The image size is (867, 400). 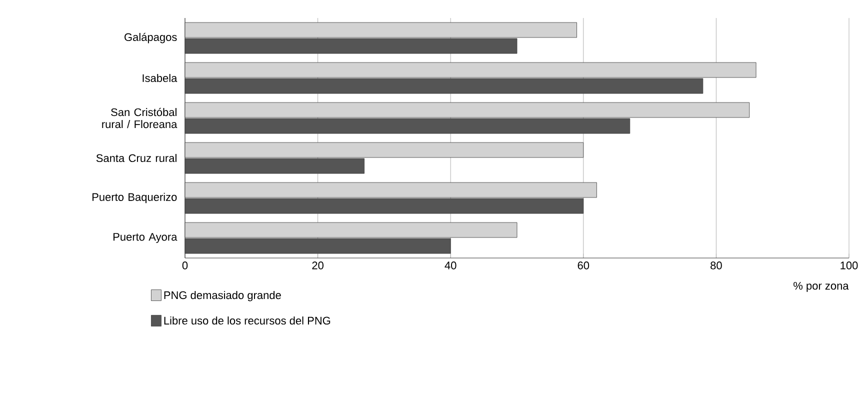 What do you see at coordinates (318, 266) in the screenshot?
I see `x-tick-label: 20` at bounding box center [318, 266].